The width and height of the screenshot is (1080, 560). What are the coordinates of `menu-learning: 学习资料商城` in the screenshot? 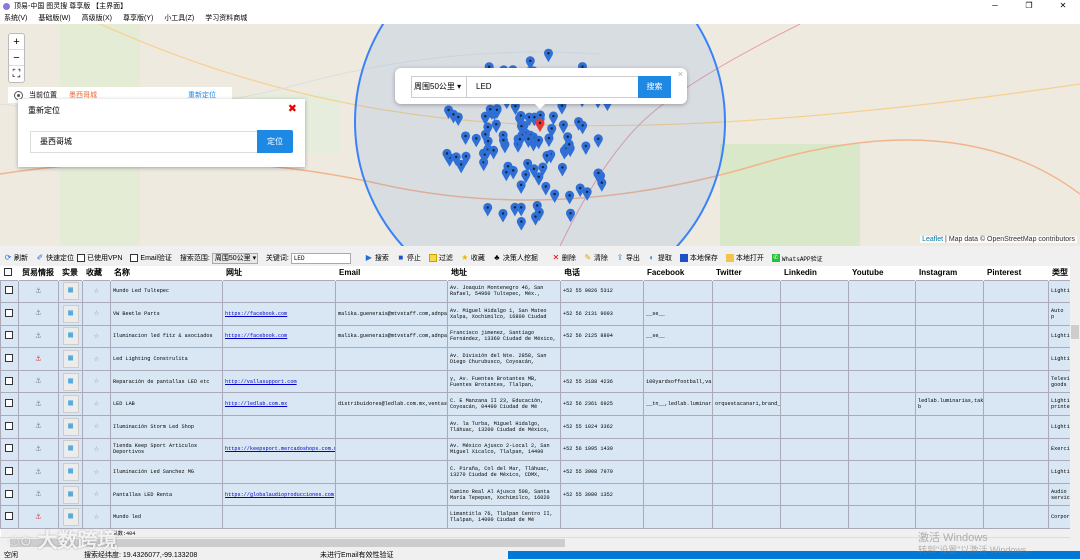 It's located at (226, 18).